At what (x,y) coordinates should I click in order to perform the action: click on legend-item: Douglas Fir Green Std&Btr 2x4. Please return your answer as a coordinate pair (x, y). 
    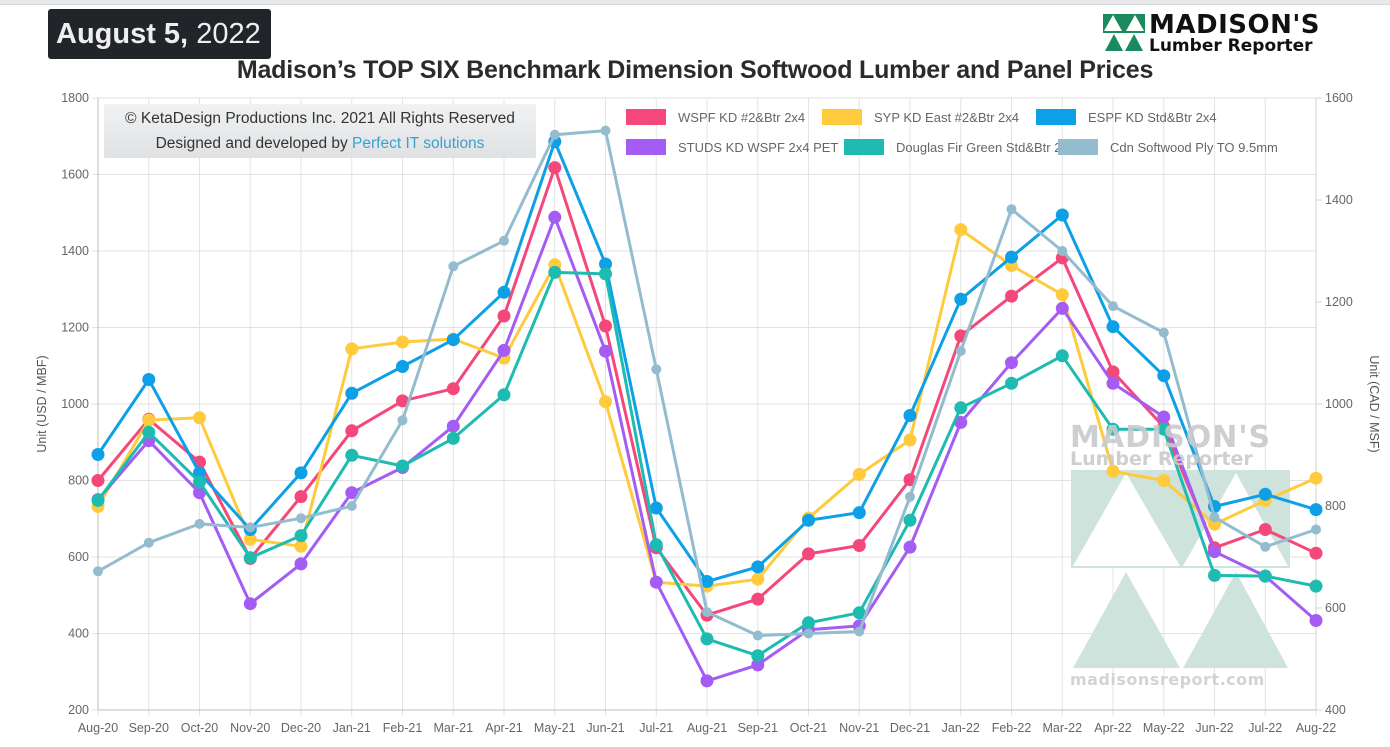
    Looking at the image, I should click on (959, 147).